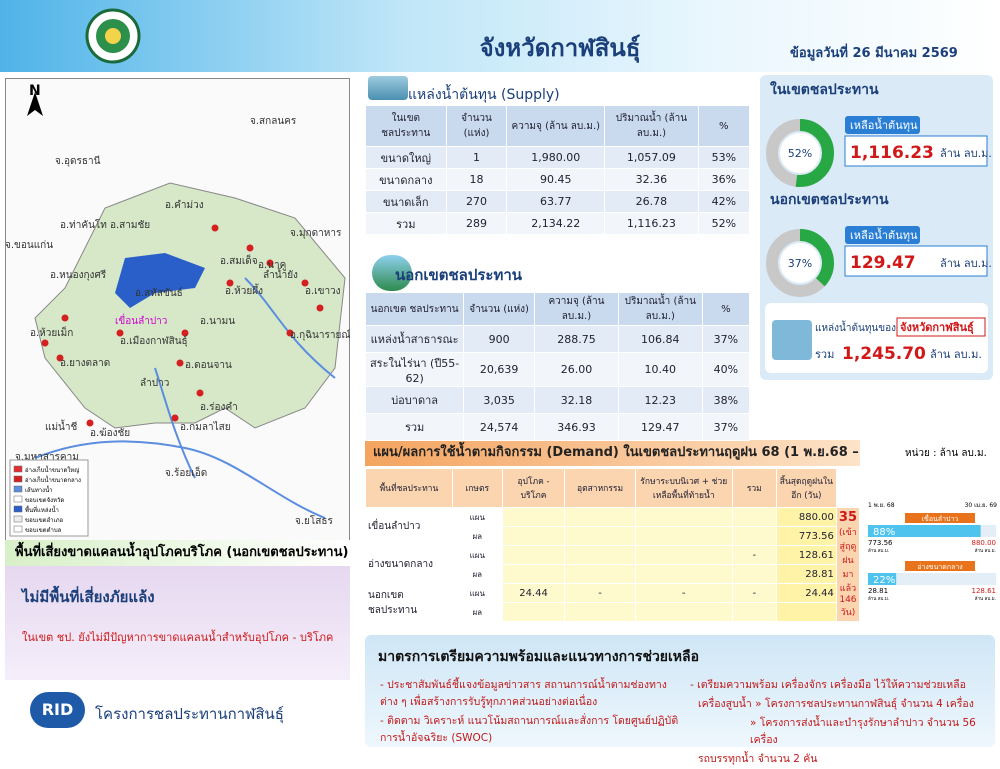 Image resolution: width=1000 pixels, height=769 pixels. What do you see at coordinates (984, 543) in the screenshot?
I see `progress-plan: 880.00` at bounding box center [984, 543].